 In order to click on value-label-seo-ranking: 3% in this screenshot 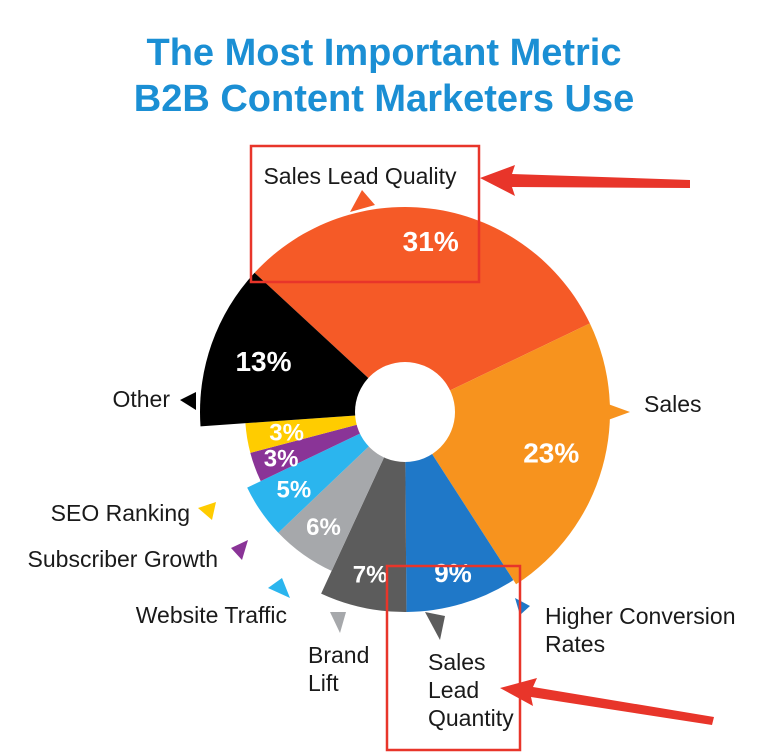, I will do `click(286, 433)`.